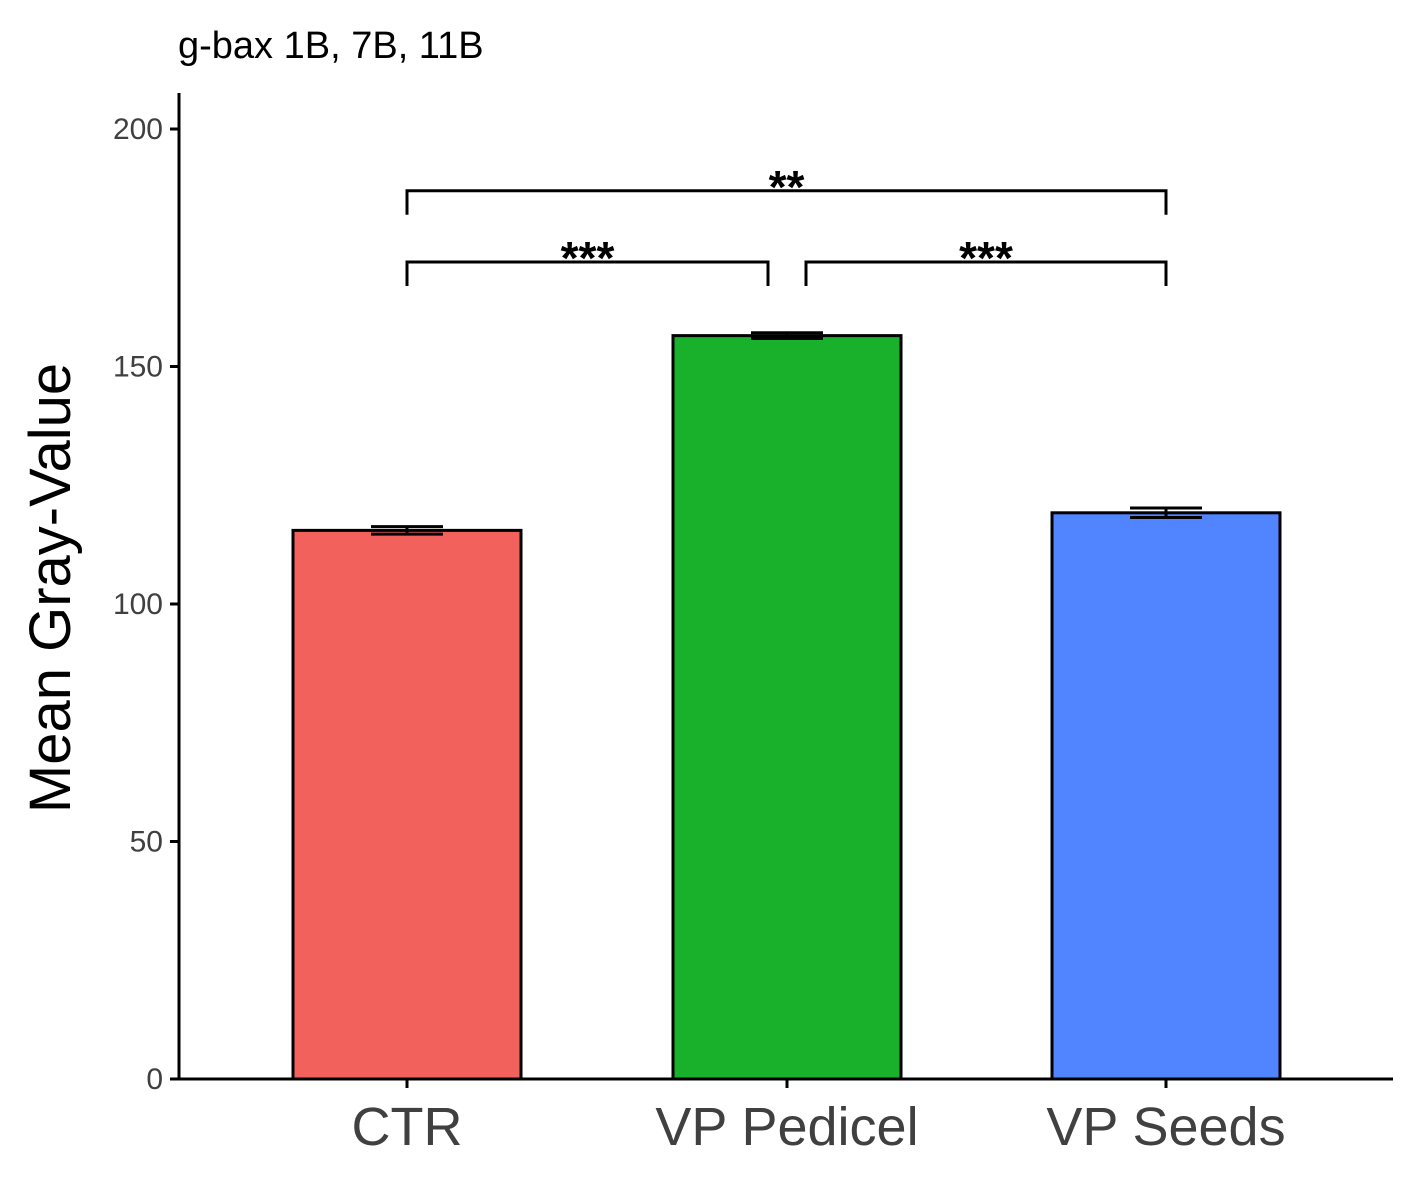 The height and width of the screenshot is (1181, 1417). I want to click on y-tick-label: 200, so click(138, 129).